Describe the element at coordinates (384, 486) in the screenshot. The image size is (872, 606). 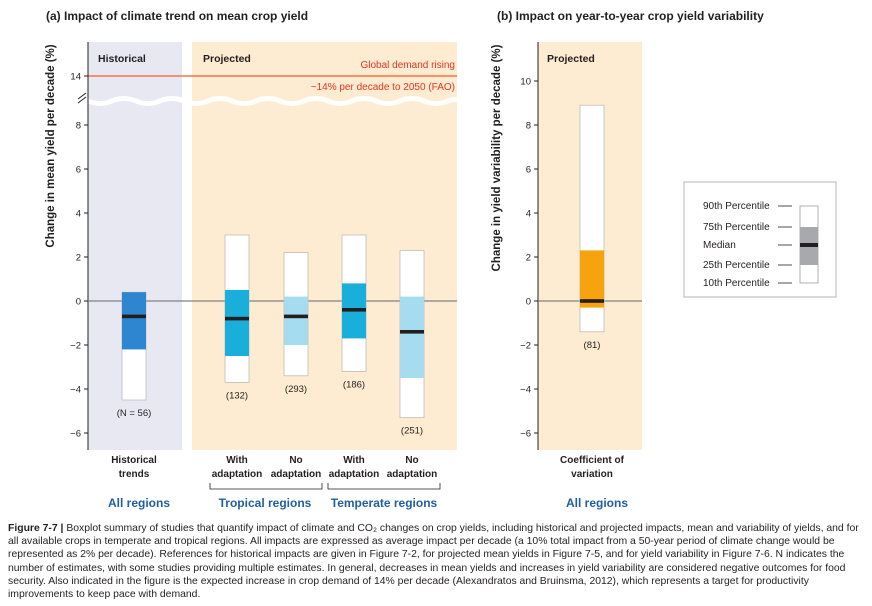
I see `temperate-bracket` at that location.